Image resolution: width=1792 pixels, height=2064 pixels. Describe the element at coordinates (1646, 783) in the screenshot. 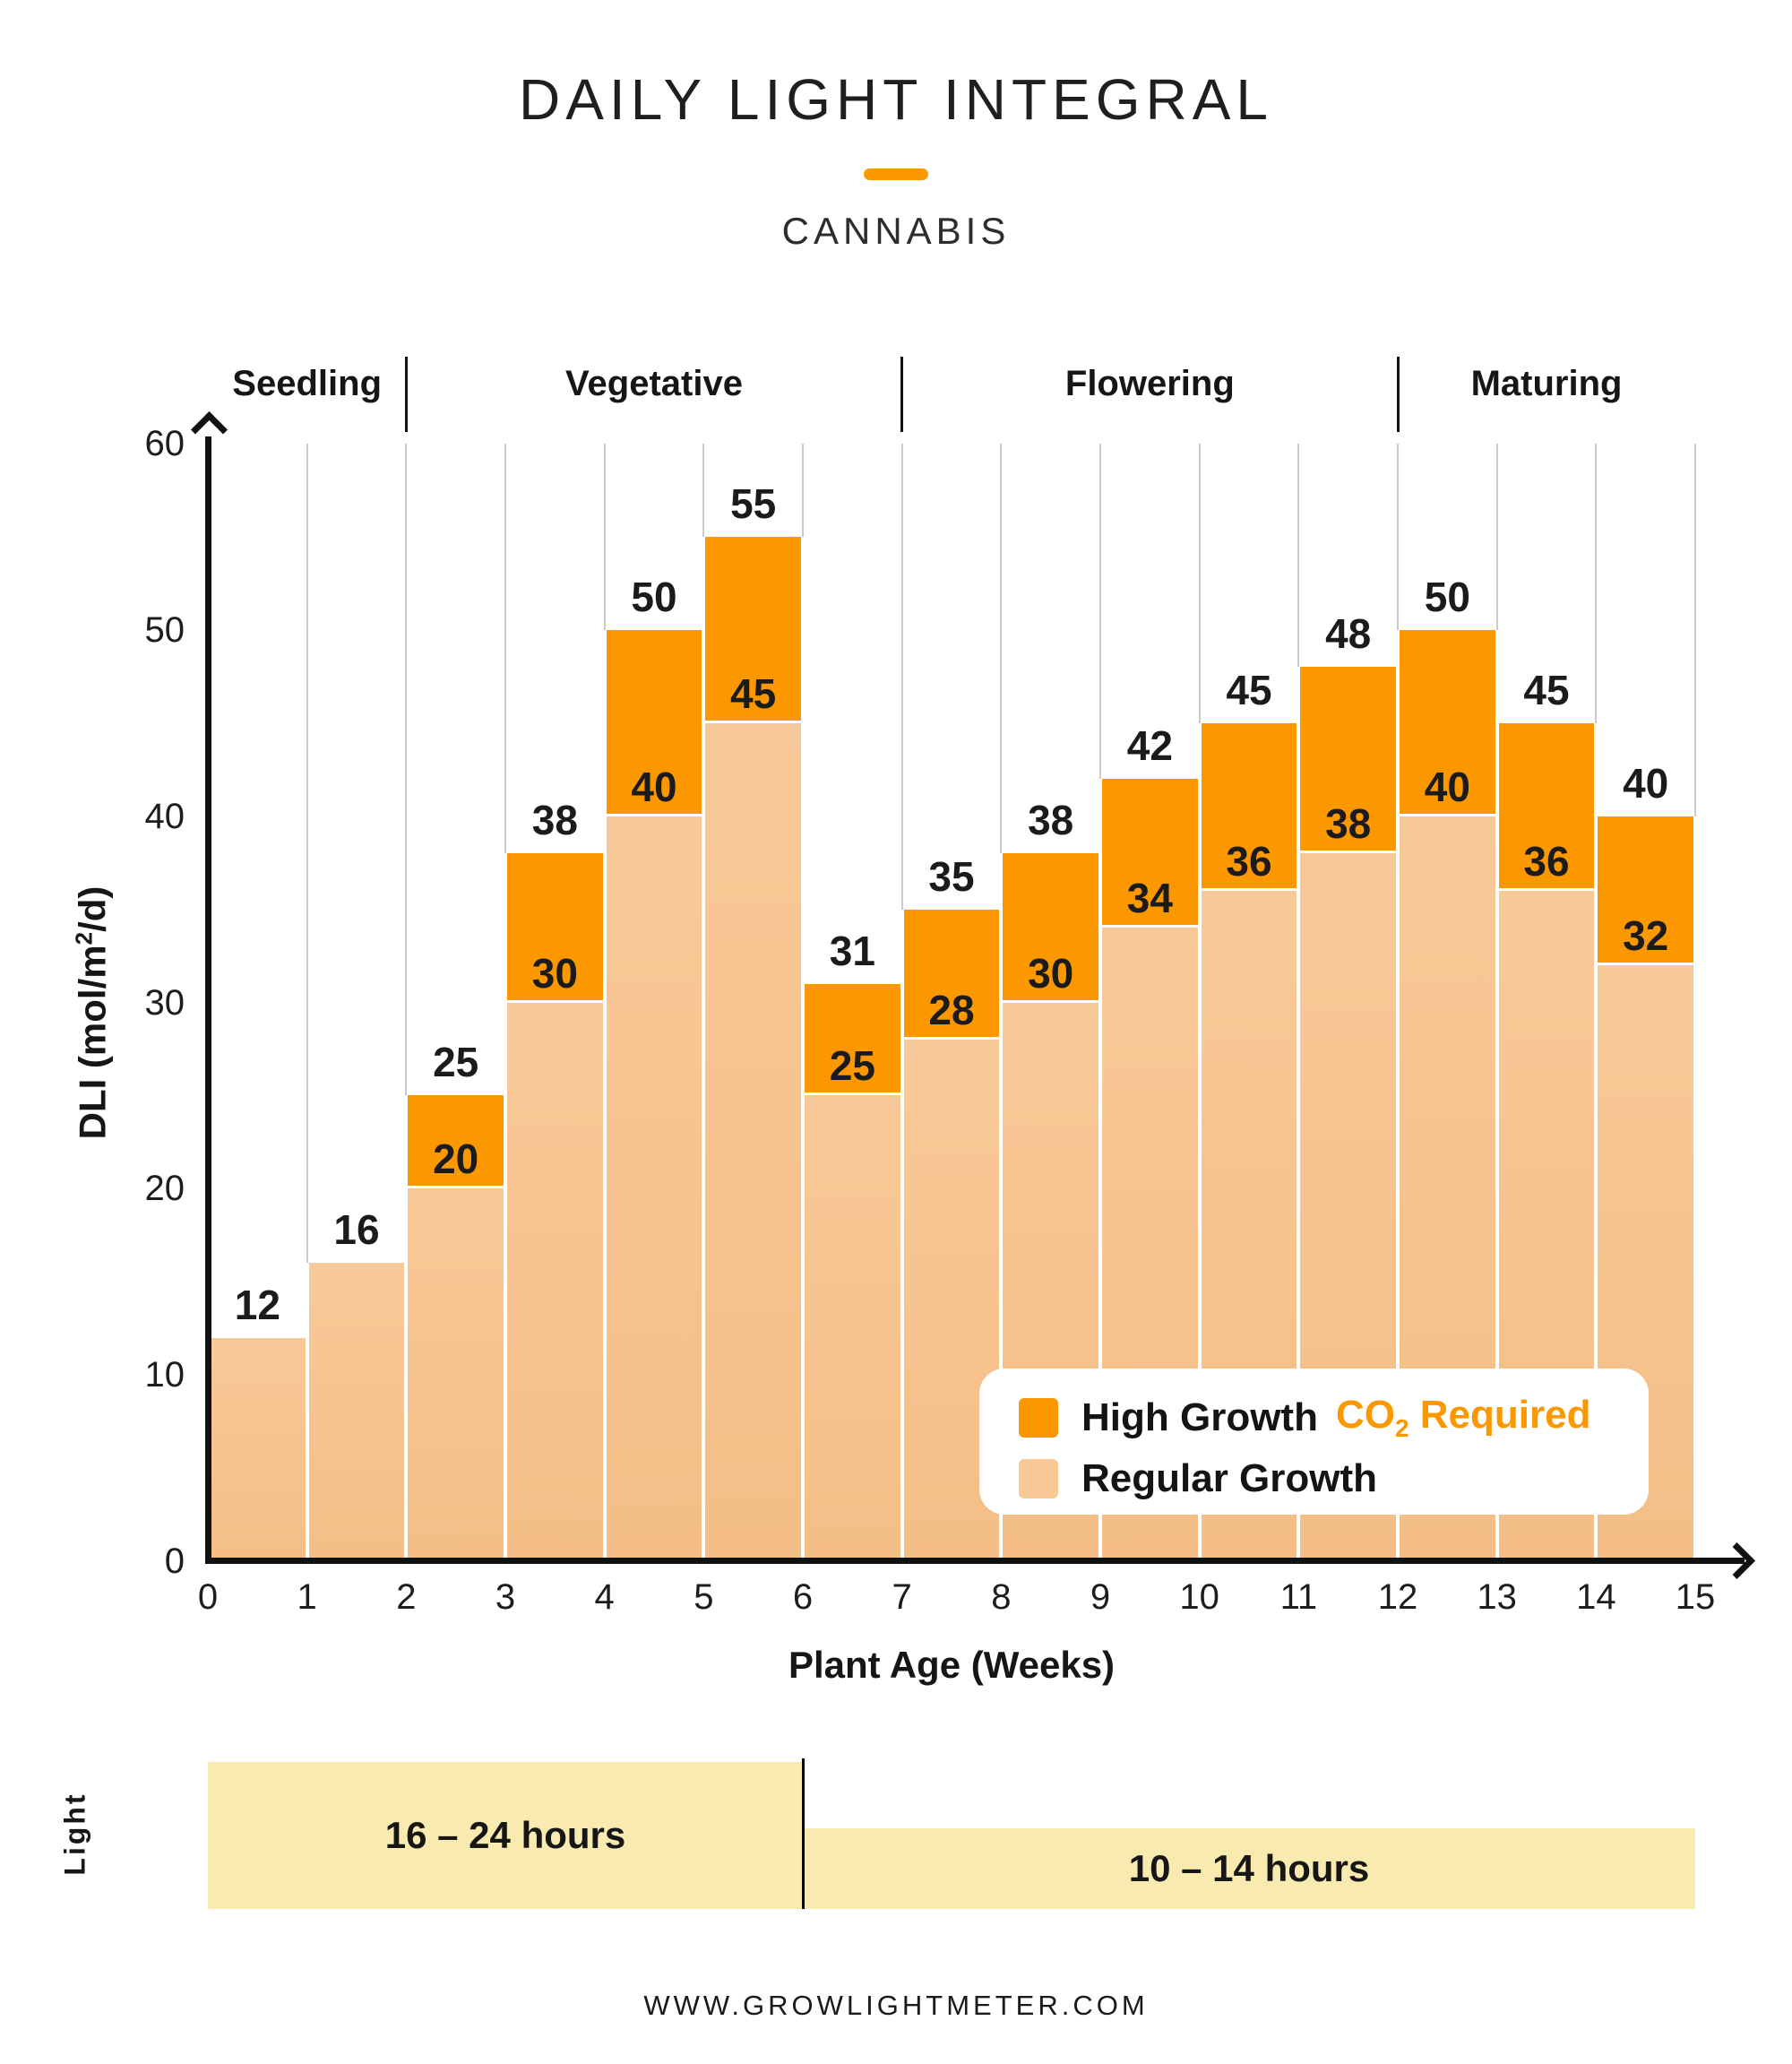

I see `bar-week-14-15-total-value: 40` at that location.